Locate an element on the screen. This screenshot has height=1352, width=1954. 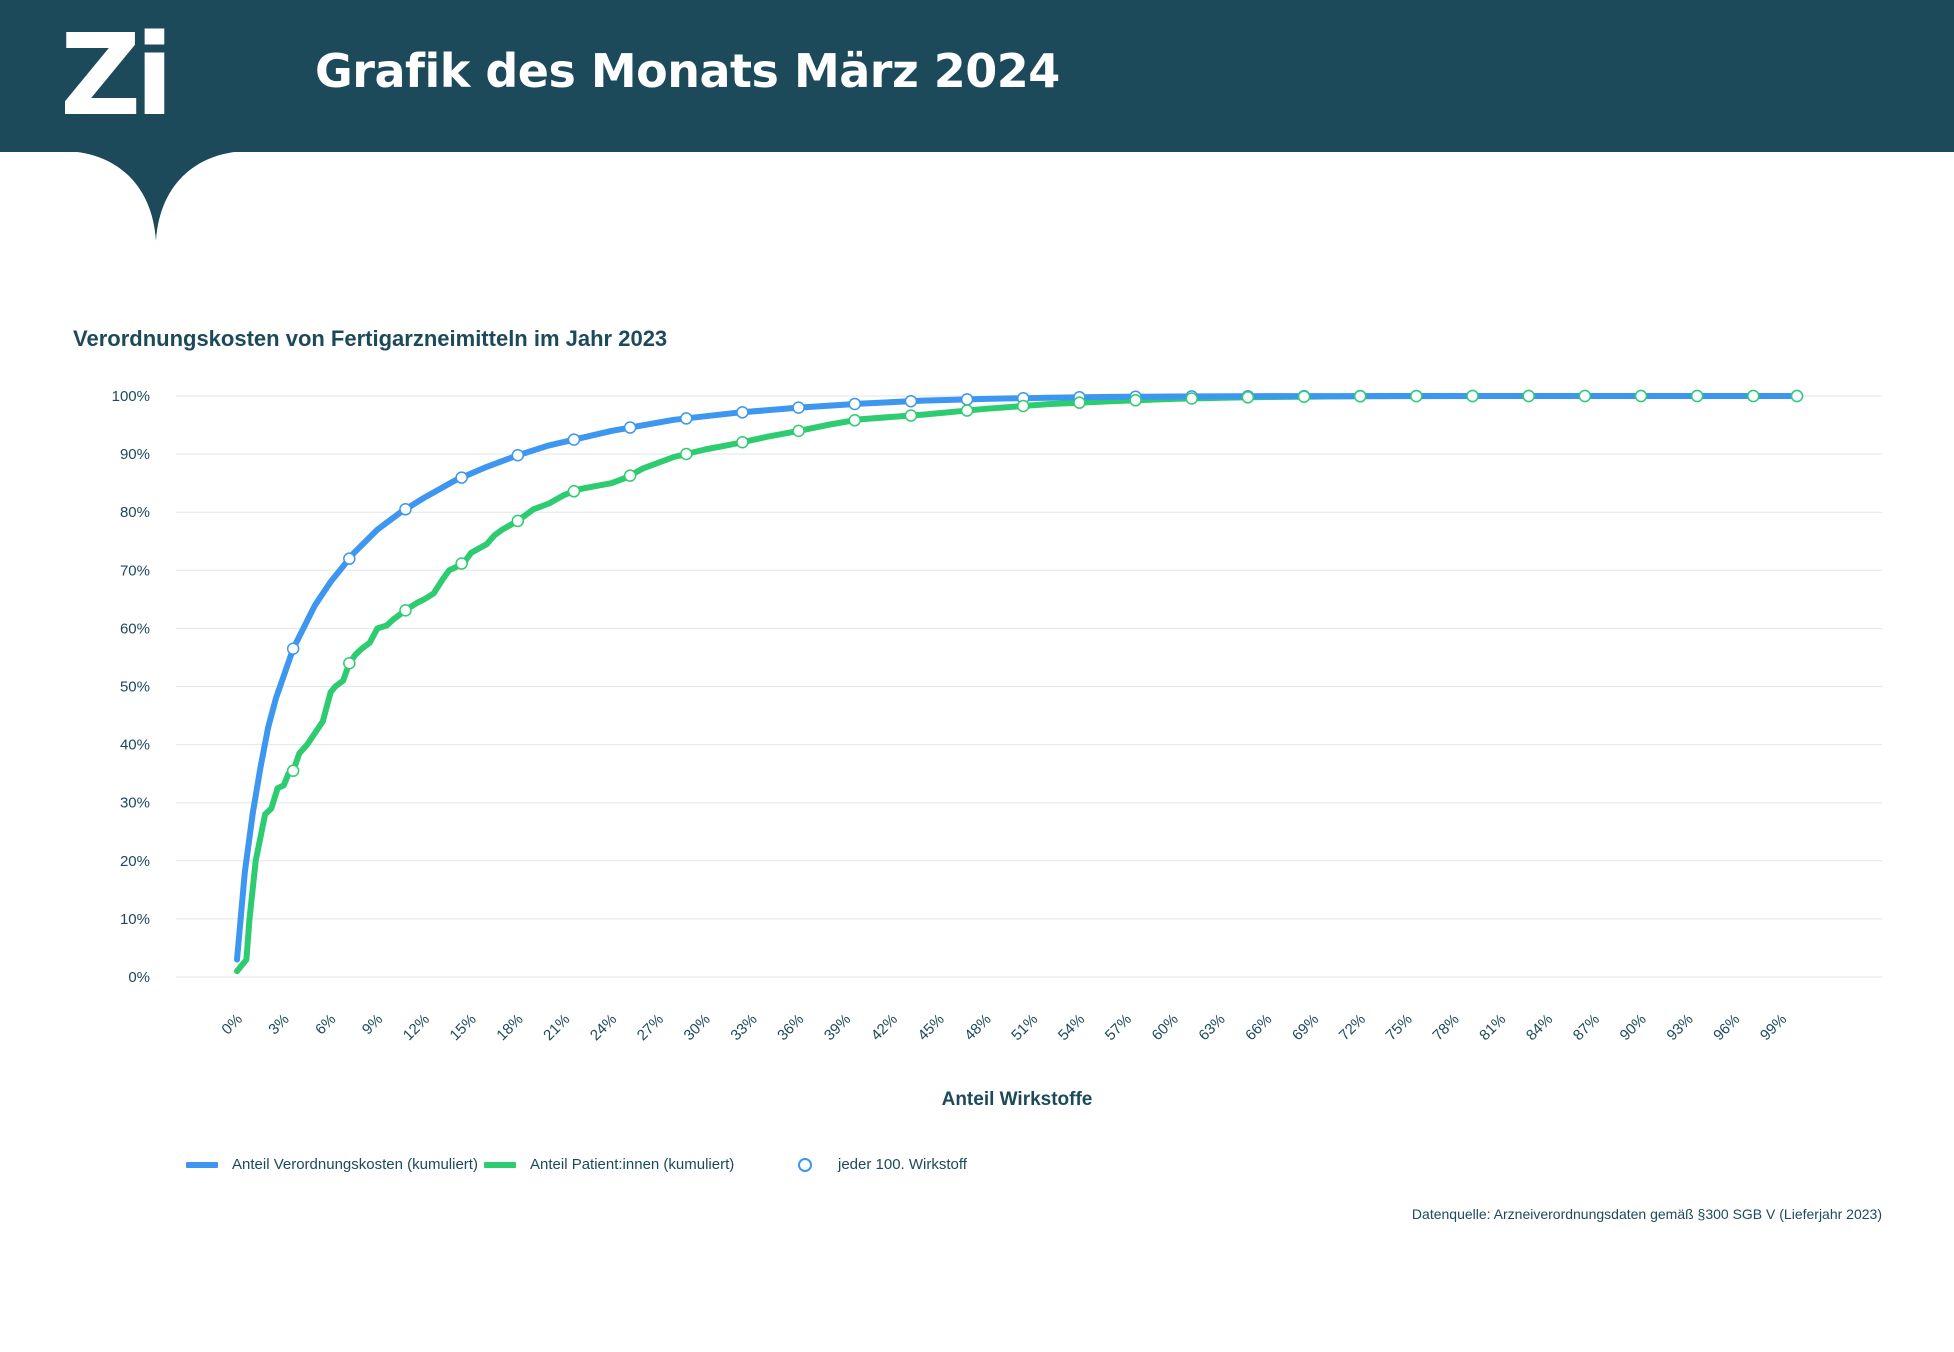
x-tick-label: 75% is located at coordinates (1399, 1027).